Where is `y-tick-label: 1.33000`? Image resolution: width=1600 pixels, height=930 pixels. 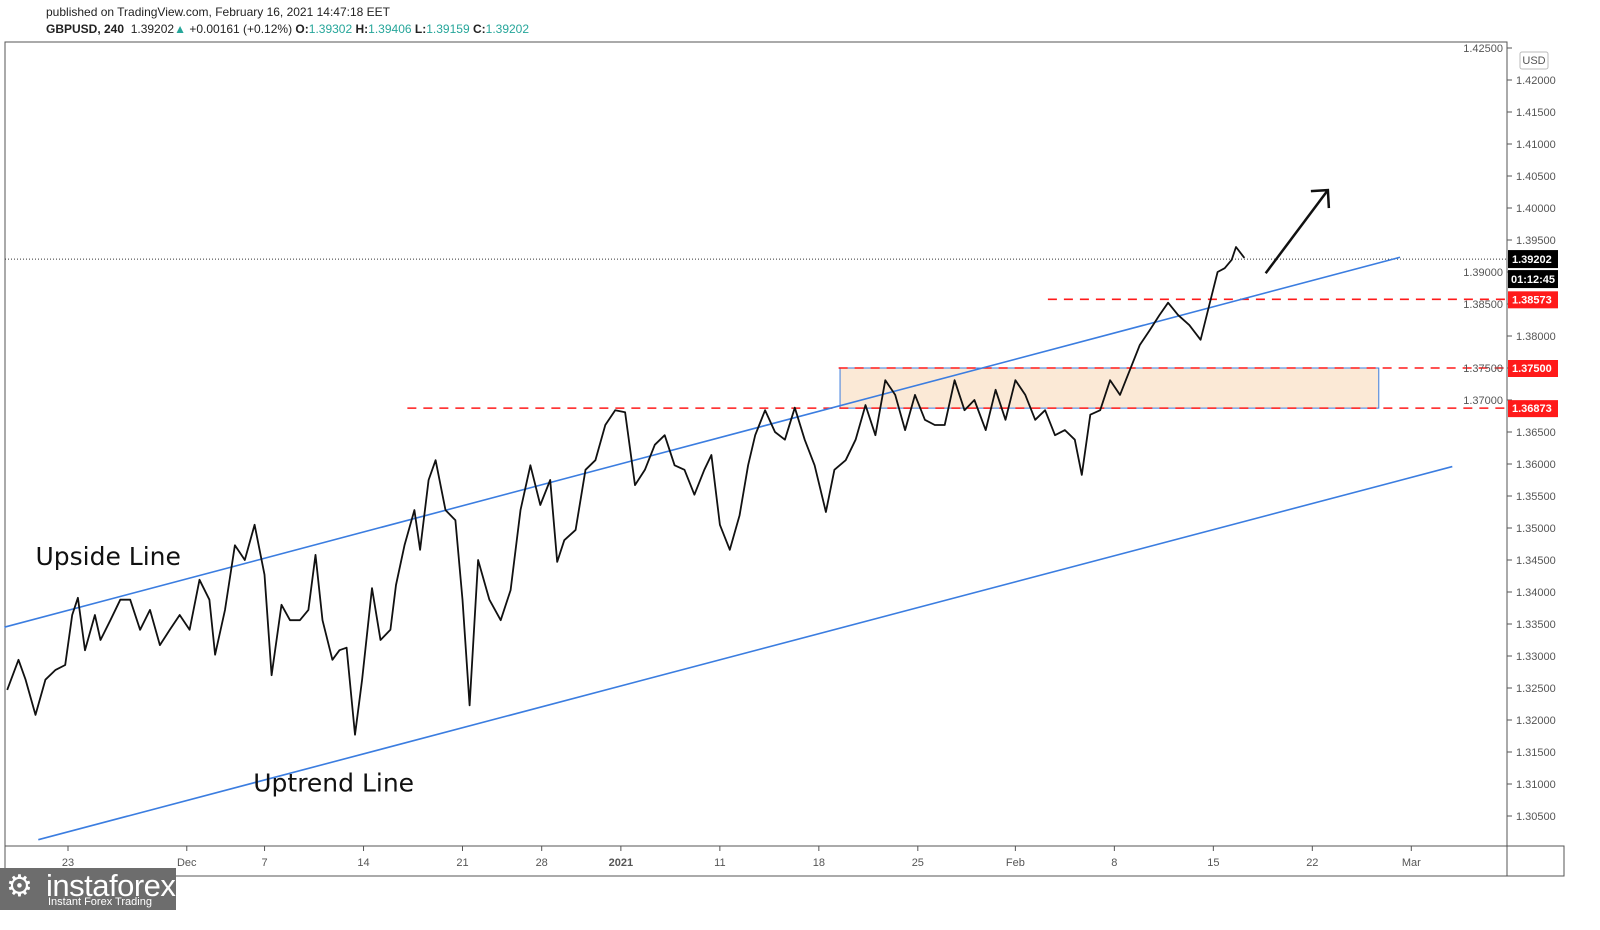
y-tick-label: 1.33000 is located at coordinates (1536, 657).